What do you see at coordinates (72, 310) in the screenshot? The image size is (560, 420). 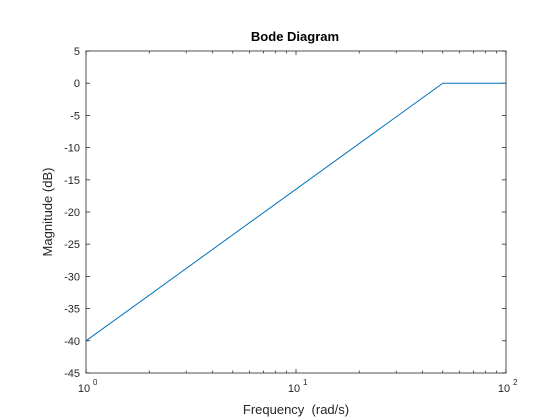 I see `y-tick-label: -35` at bounding box center [72, 310].